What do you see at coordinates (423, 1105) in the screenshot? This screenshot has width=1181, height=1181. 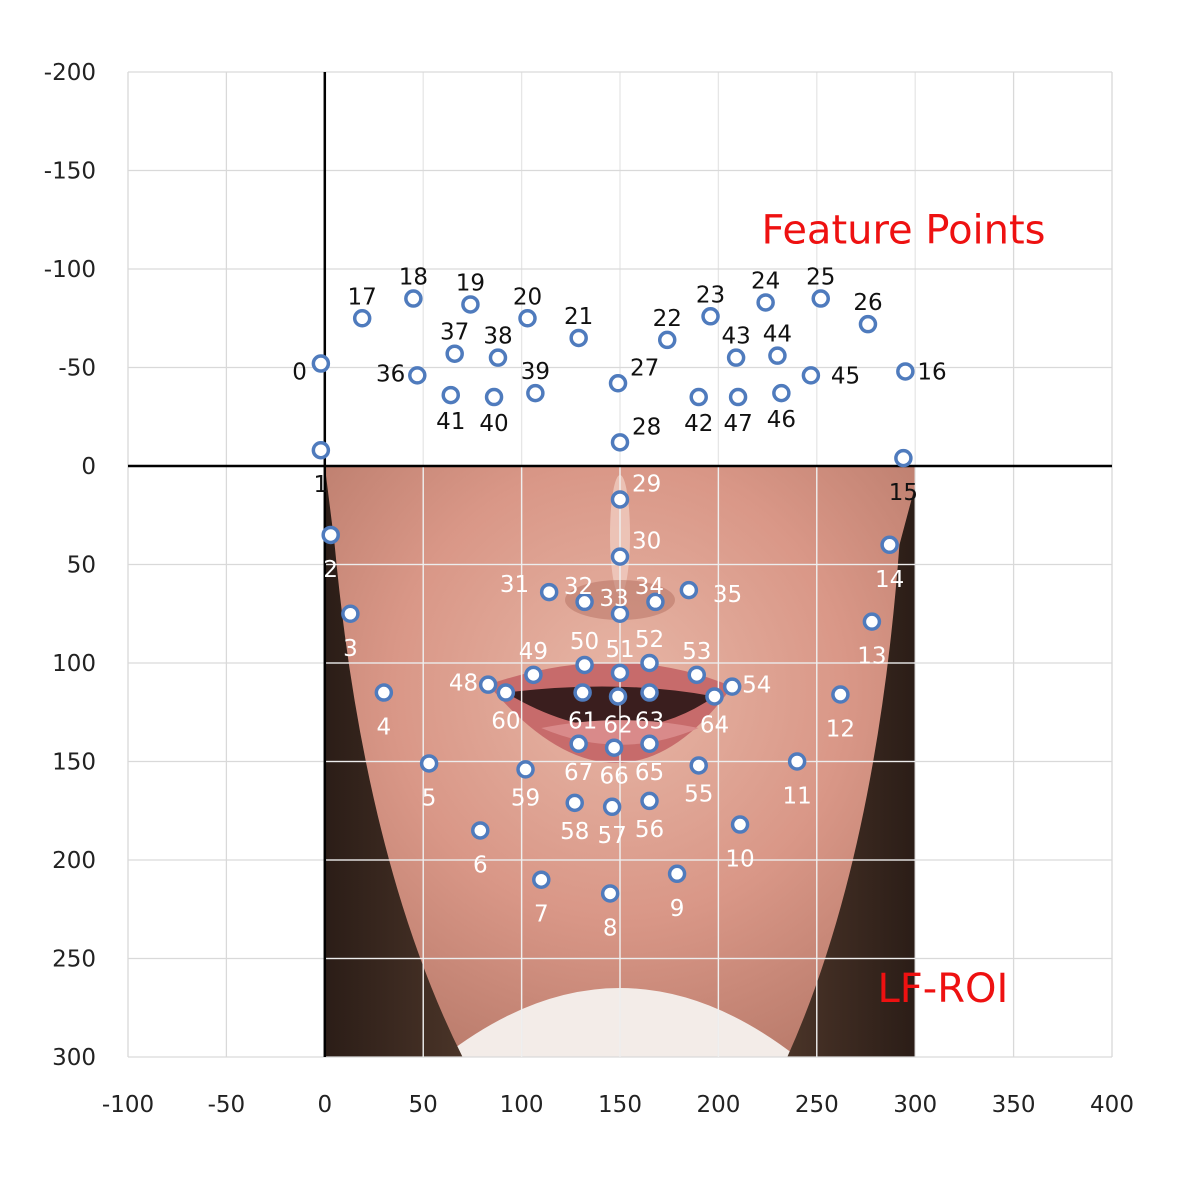 I see `x-tick-label: 50` at bounding box center [423, 1105].